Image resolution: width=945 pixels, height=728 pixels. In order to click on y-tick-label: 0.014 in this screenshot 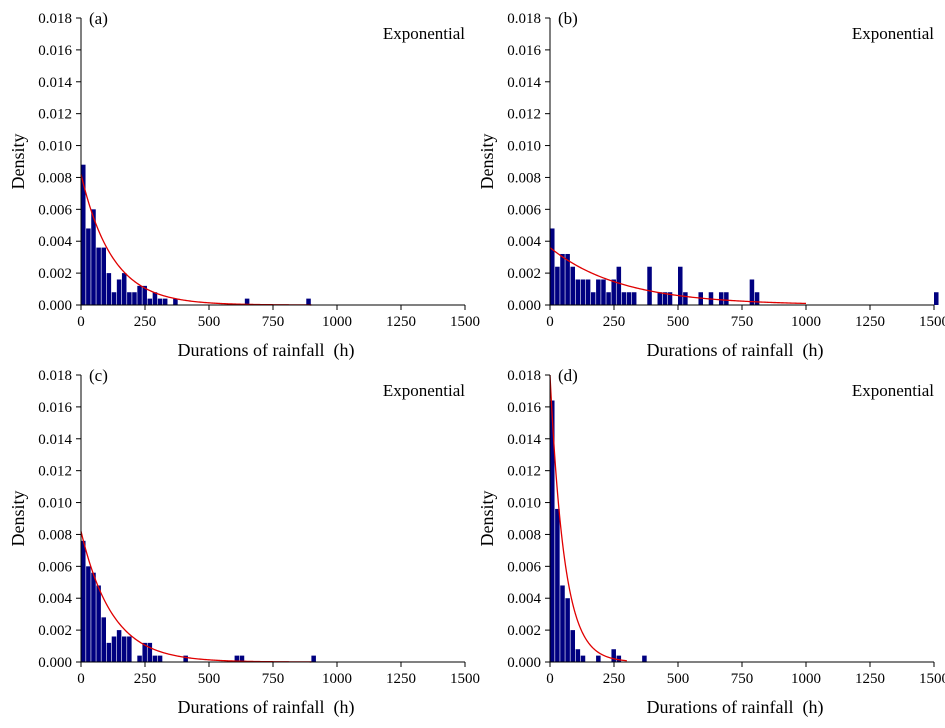, I will do `click(55, 440)`.